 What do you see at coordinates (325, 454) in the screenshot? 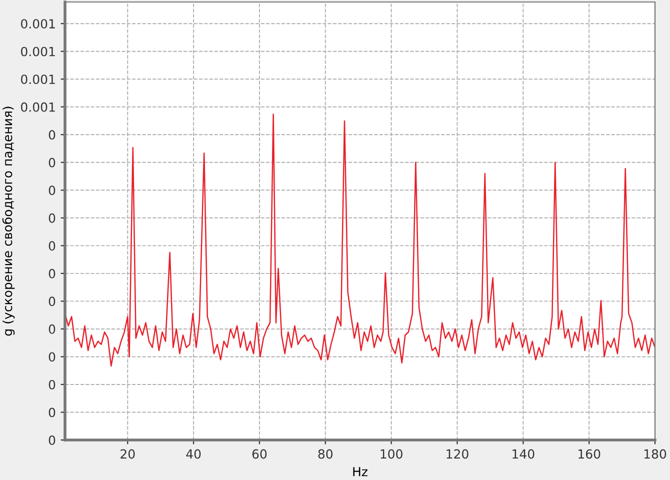
I see `x-tick-label: 80` at bounding box center [325, 454].